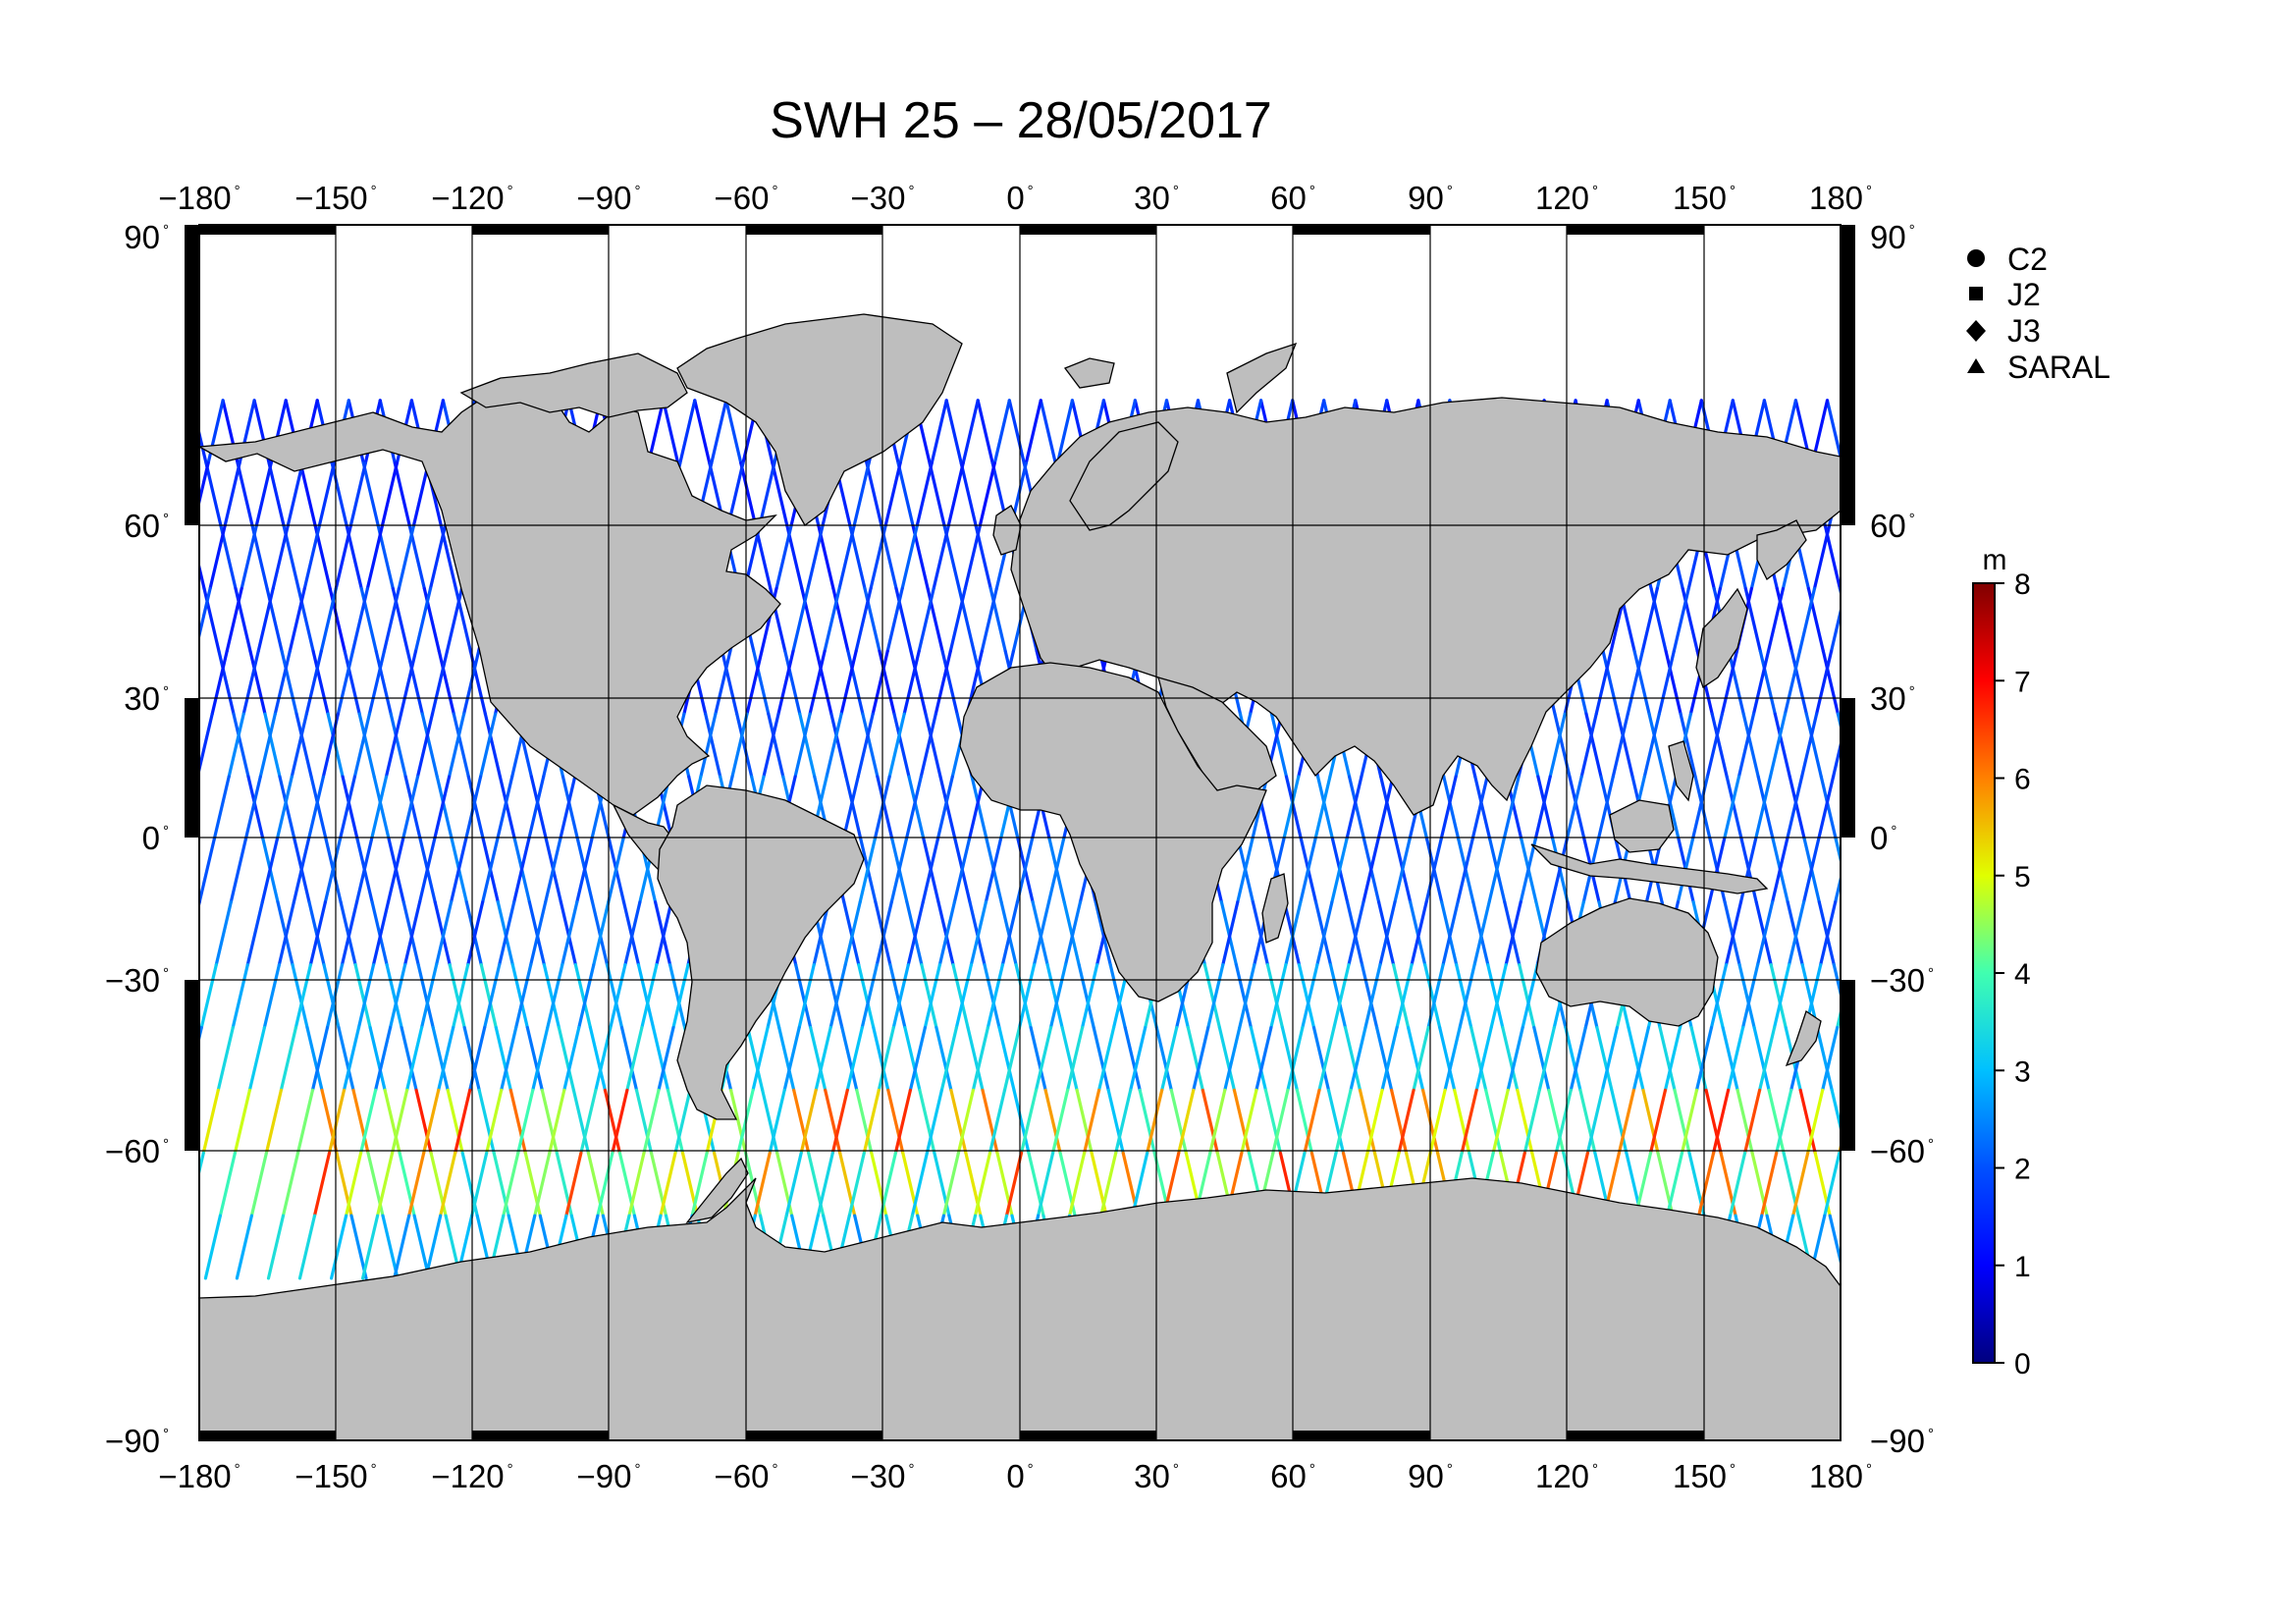 This screenshot has width=2296, height=1623. Describe the element at coordinates (1275, 908) in the screenshot. I see `land-madagascar` at that location.